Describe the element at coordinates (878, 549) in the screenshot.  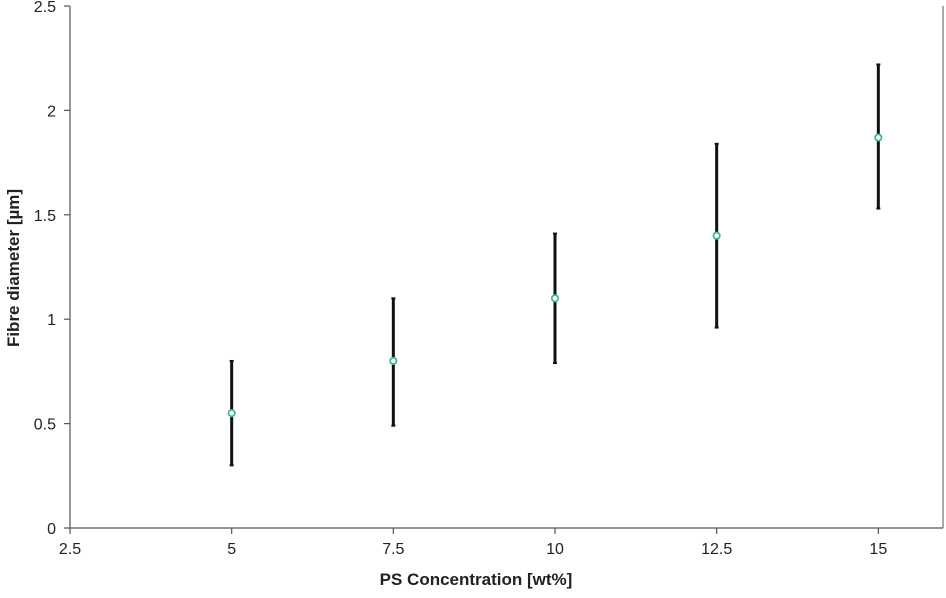
I see `x-tick-label: 15` at that location.